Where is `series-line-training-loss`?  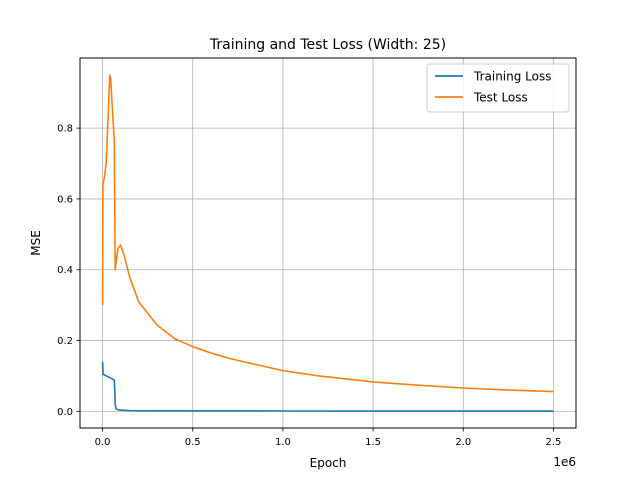 series-line-training-loss is located at coordinates (327, 386).